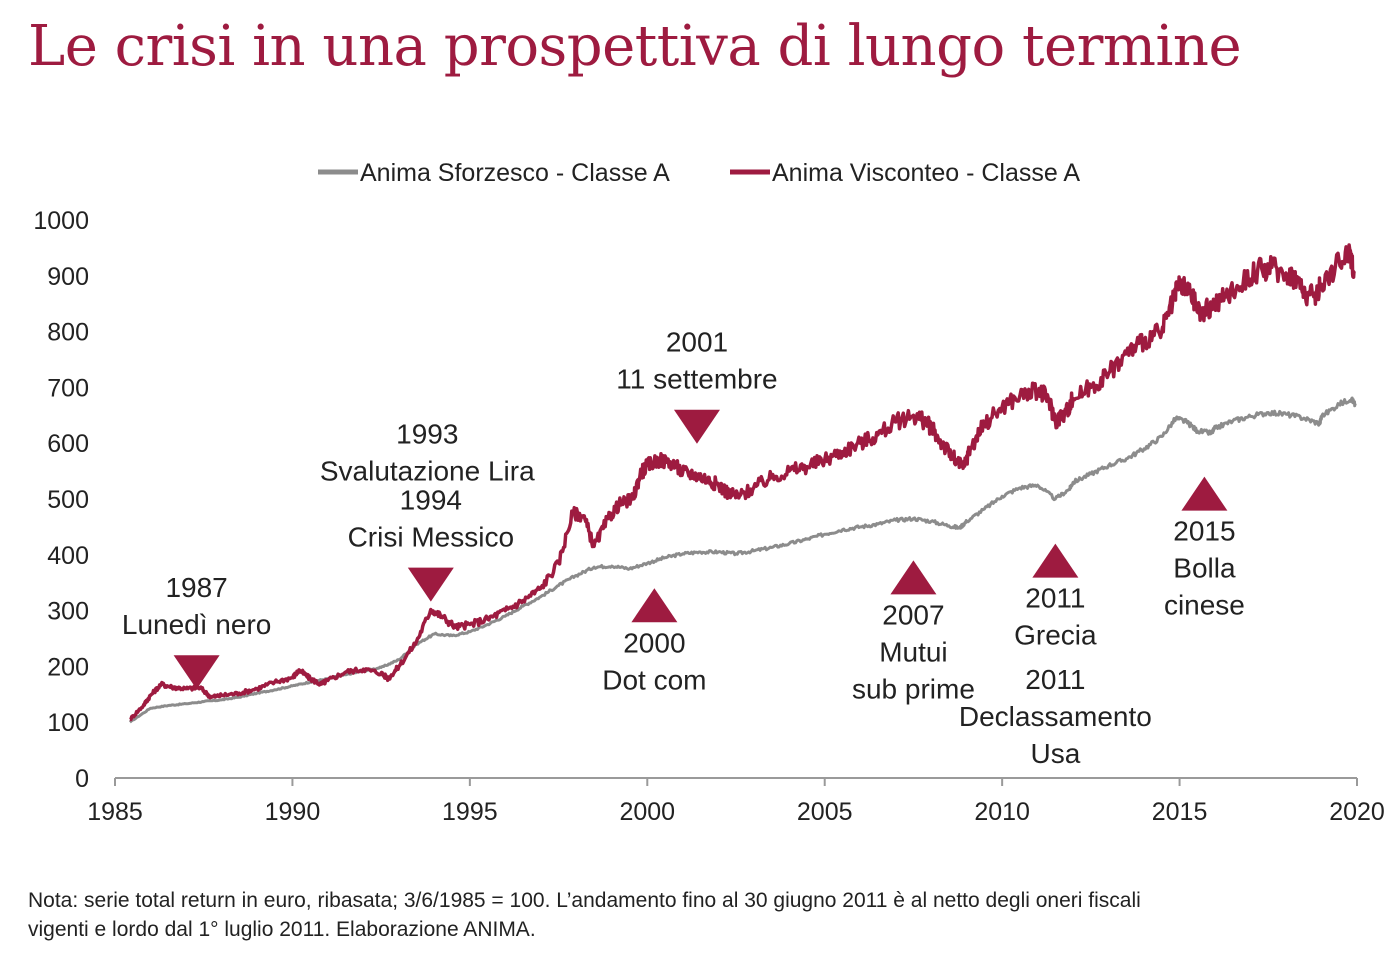 This screenshot has height=969, width=1400. Describe the element at coordinates (82, 779) in the screenshot. I see `y-tick-label: 0` at that location.